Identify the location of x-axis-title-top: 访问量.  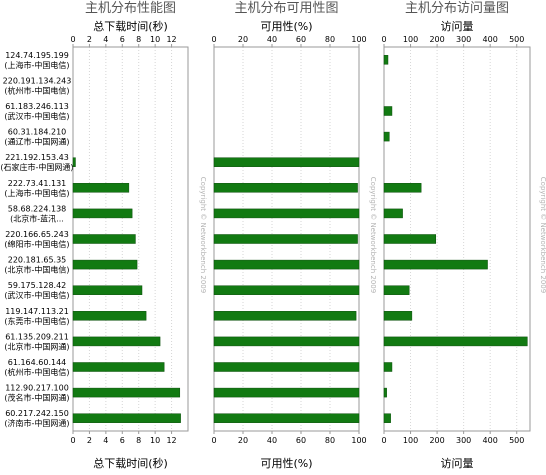
(457, 26).